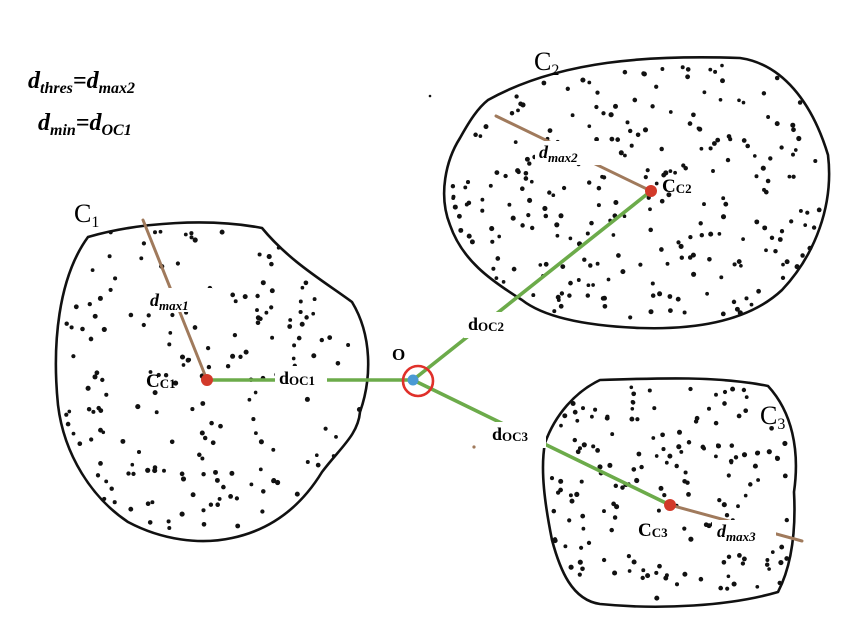 The image size is (852, 629). What do you see at coordinates (301, 379) in the screenshot?
I see `label-bg-oc1` at bounding box center [301, 379].